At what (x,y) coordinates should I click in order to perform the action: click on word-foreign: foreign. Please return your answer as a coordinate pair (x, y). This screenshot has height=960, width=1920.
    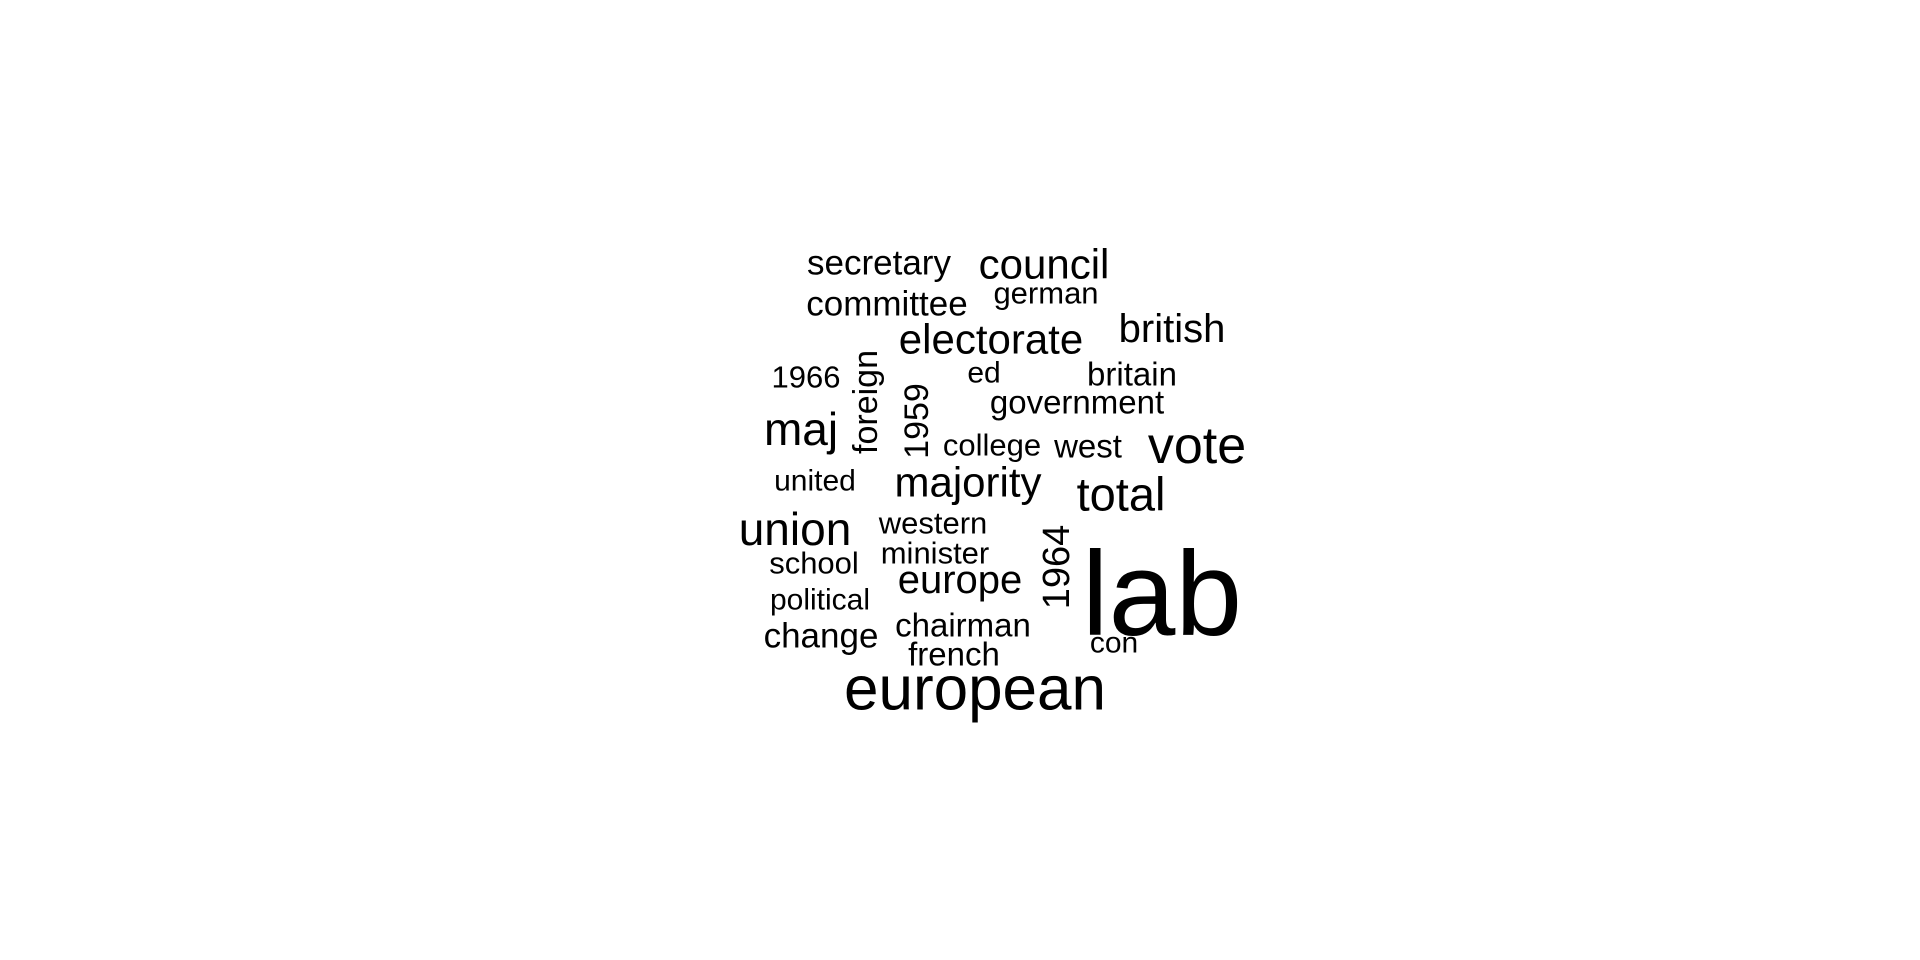
    Looking at the image, I should click on (866, 402).